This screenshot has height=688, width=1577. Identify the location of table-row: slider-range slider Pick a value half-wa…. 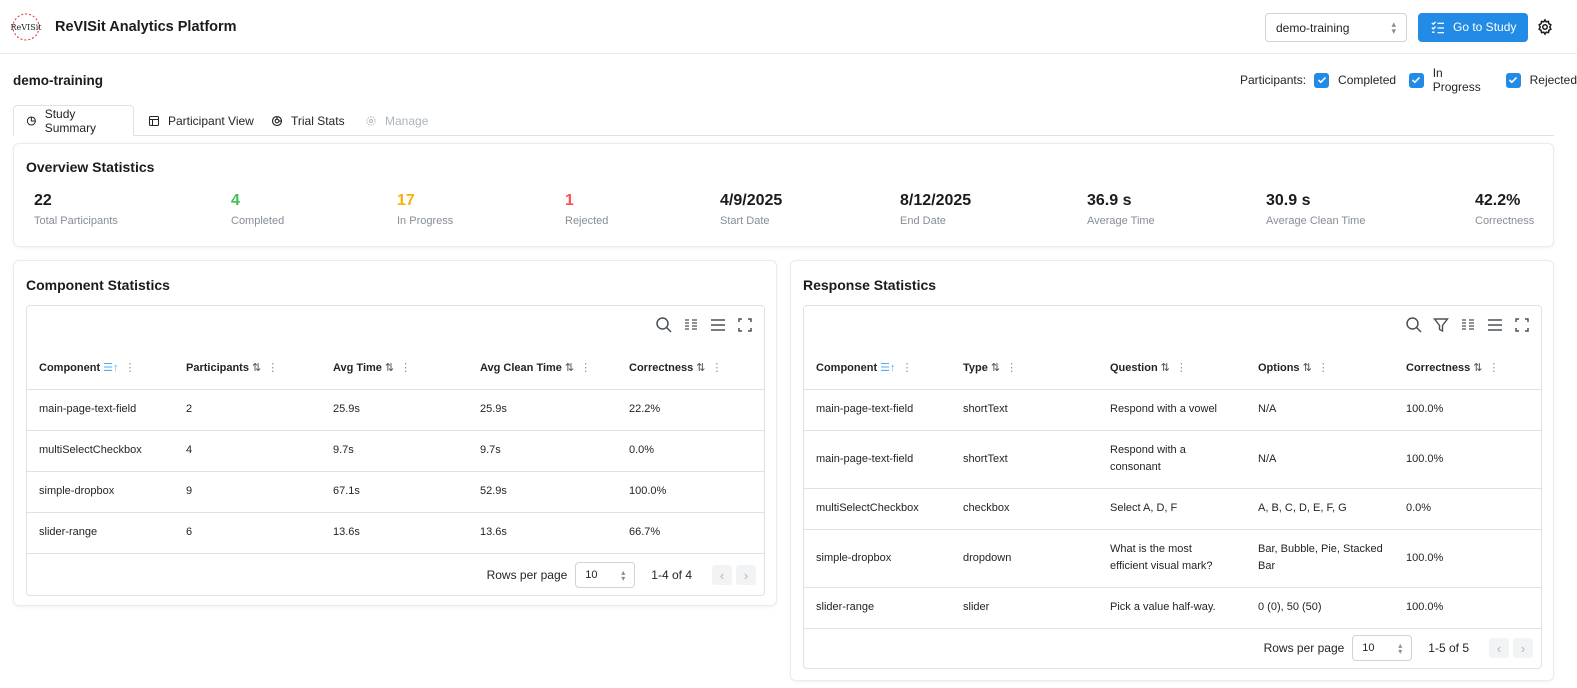
(1172, 608).